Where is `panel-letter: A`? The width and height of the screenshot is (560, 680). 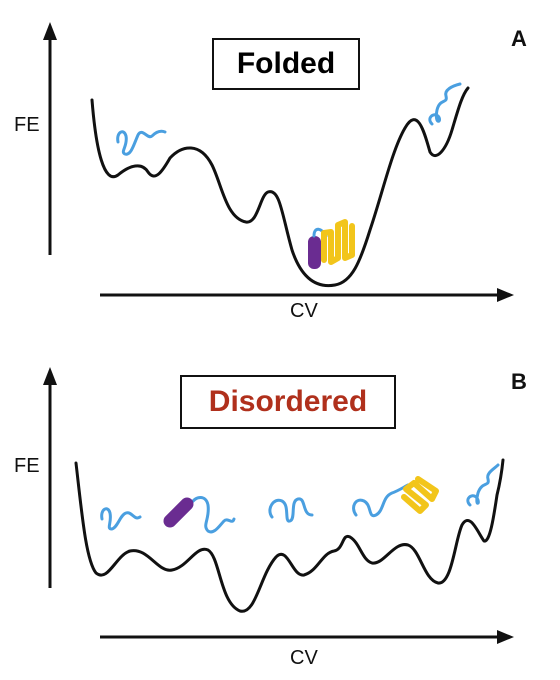
panel-letter: A is located at coordinates (519, 38).